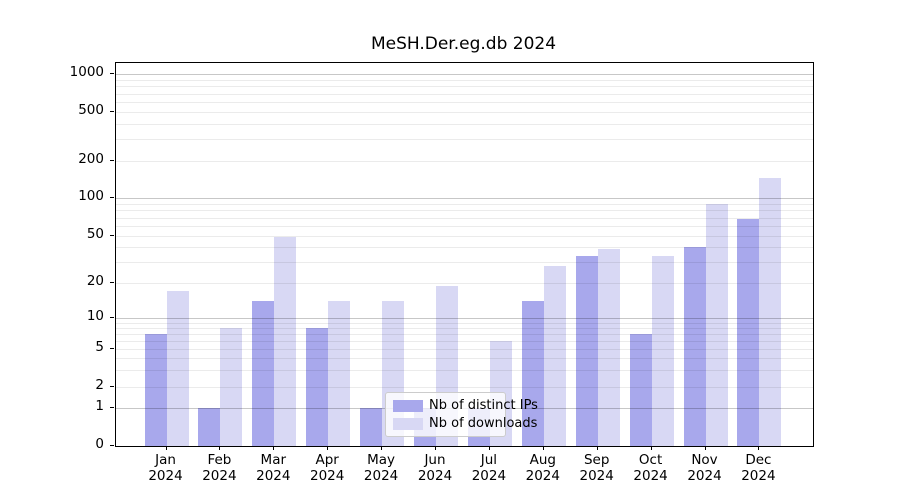 The image size is (900, 500). I want to click on bar-distinct-ips-feb, so click(209, 427).